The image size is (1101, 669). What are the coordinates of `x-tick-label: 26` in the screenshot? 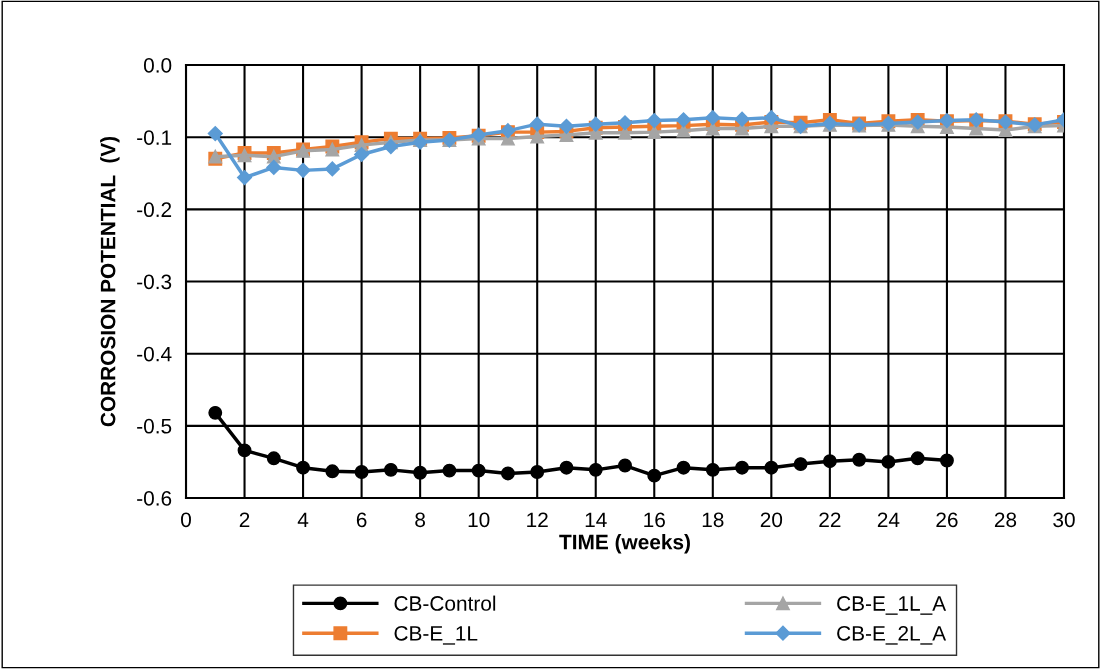 It's located at (947, 520).